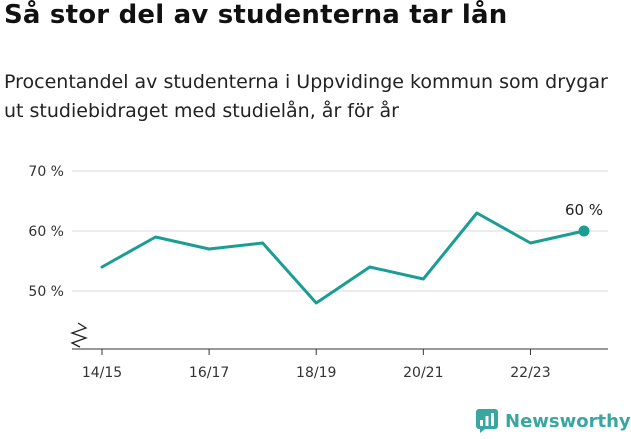  Describe the element at coordinates (339, 338) in the screenshot. I see `x-axis` at that location.